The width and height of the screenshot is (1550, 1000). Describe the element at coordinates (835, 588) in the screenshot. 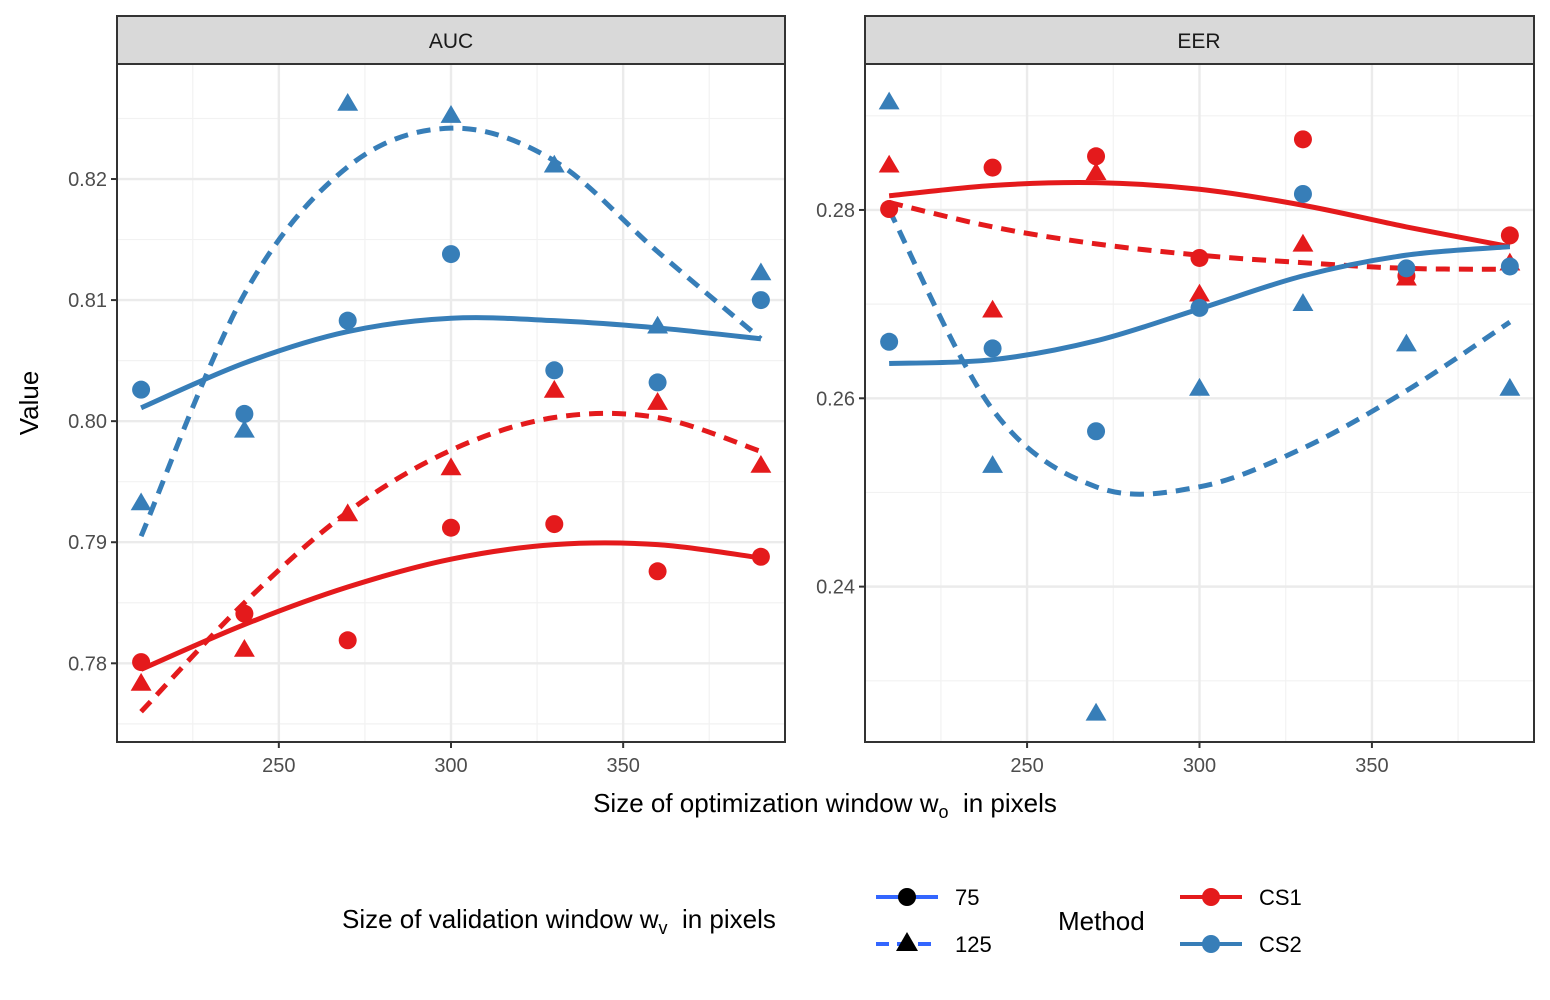

I see `y-tick-label: 0.24` at that location.